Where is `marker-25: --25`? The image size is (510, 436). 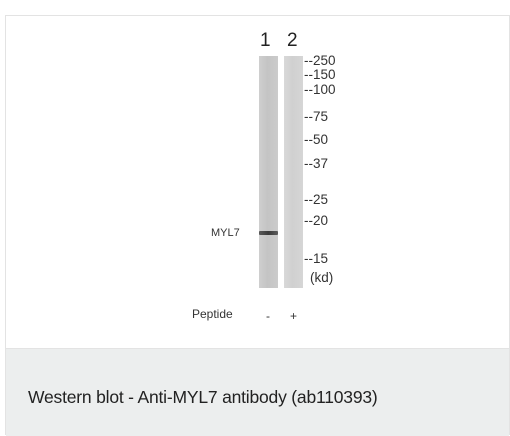
marker-25: --25 is located at coordinates (316, 199).